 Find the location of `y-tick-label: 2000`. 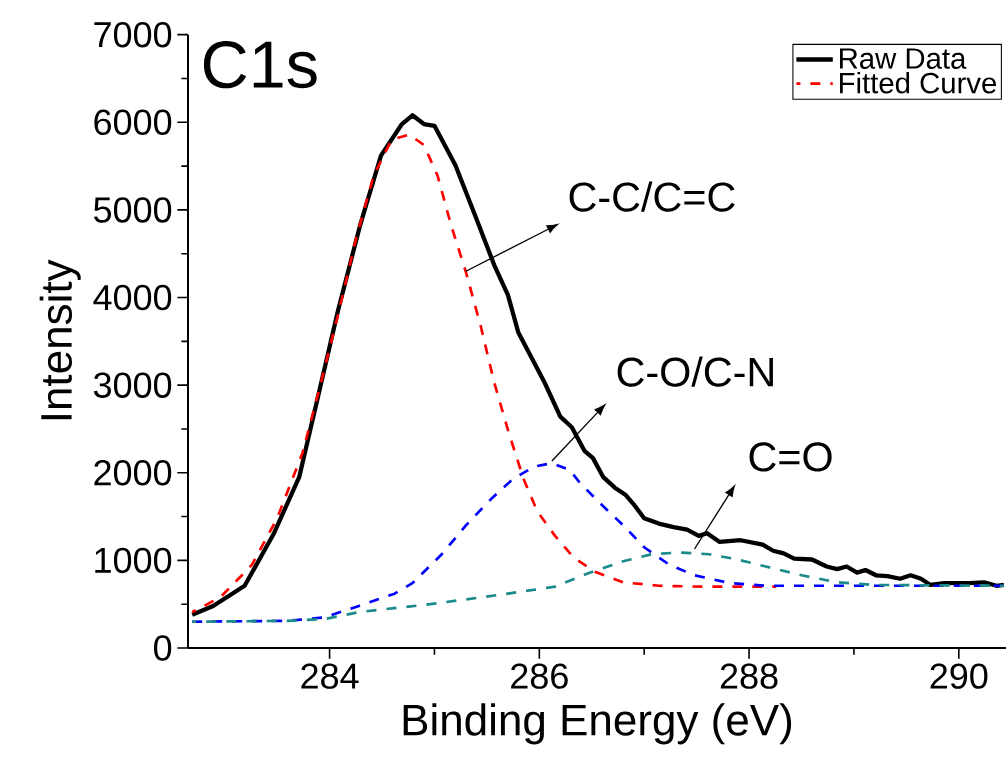

y-tick-label: 2000 is located at coordinates (133, 473).